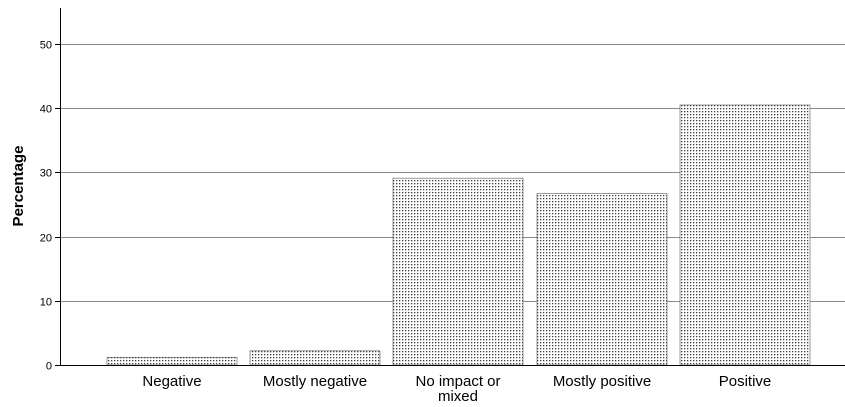  I want to click on y-tick-label: 30, so click(46, 174).